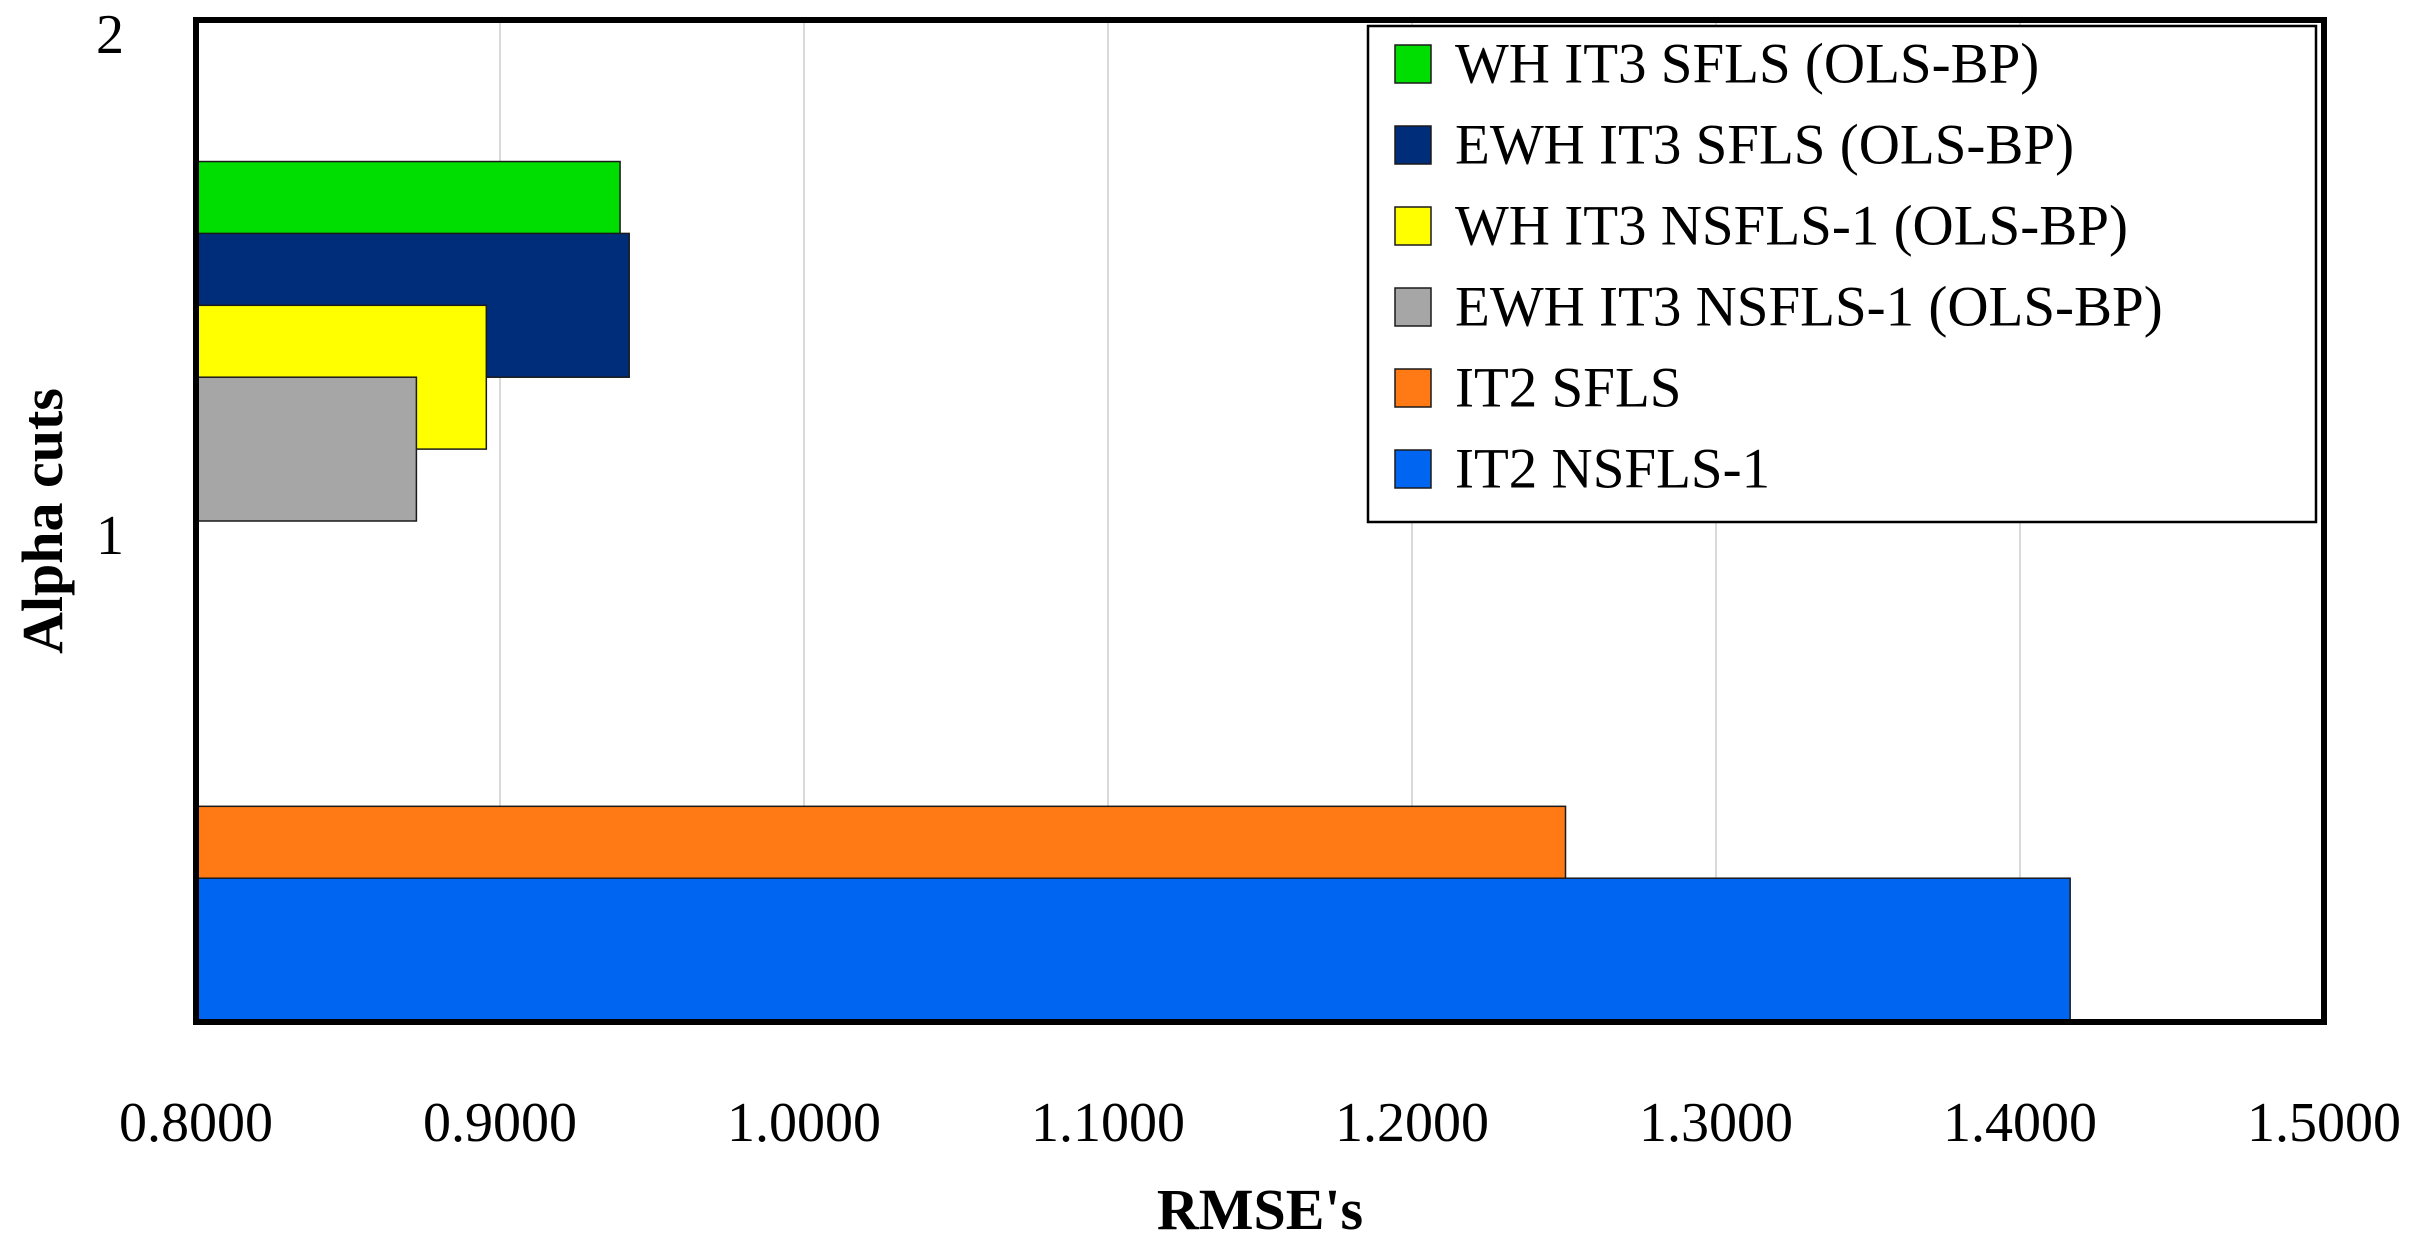 The height and width of the screenshot is (1251, 2426). Describe the element at coordinates (2324, 1123) in the screenshot. I see `x-tick-label: 1.5000` at that location.